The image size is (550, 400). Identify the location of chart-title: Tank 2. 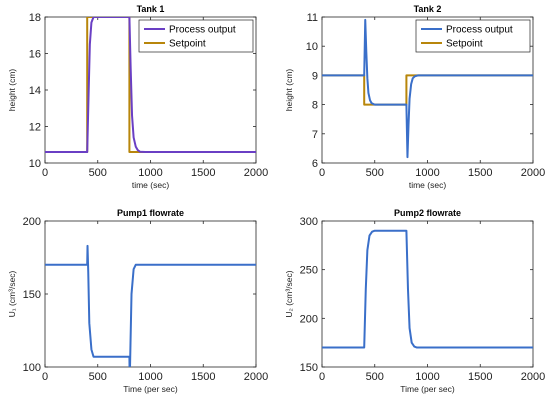
(428, 9).